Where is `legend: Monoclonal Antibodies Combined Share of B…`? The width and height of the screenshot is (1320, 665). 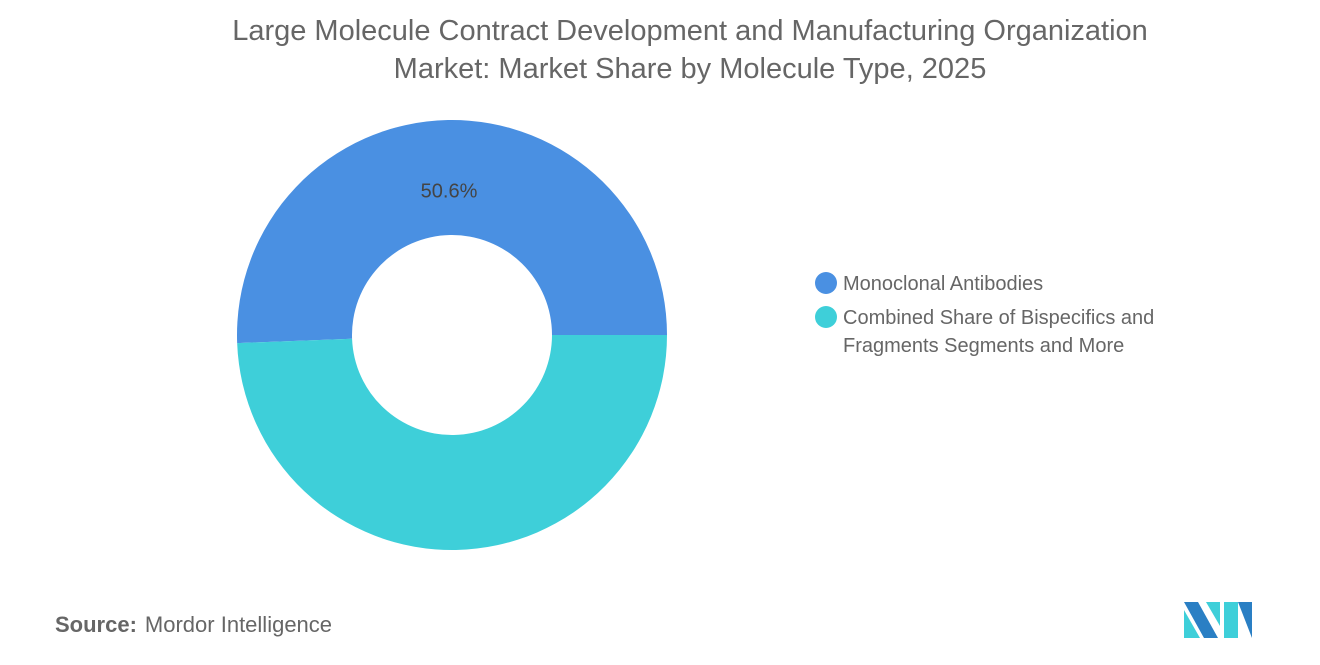 legend: Monoclonal Antibodies Combined Share of B… is located at coordinates (1015, 318).